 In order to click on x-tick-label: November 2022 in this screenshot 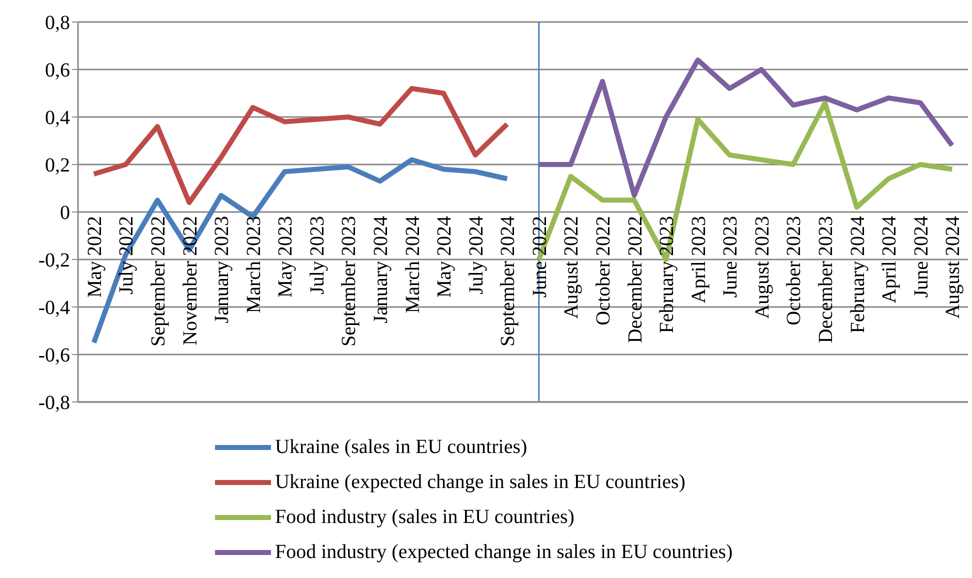, I will do `click(190, 281)`.